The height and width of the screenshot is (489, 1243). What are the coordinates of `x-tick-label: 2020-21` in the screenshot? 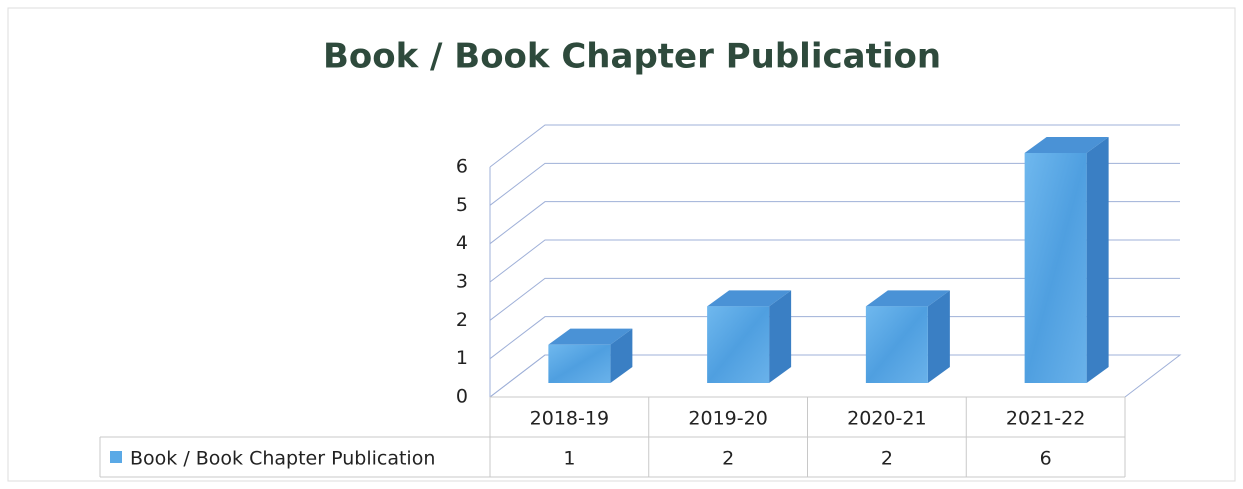 It's located at (886, 419).